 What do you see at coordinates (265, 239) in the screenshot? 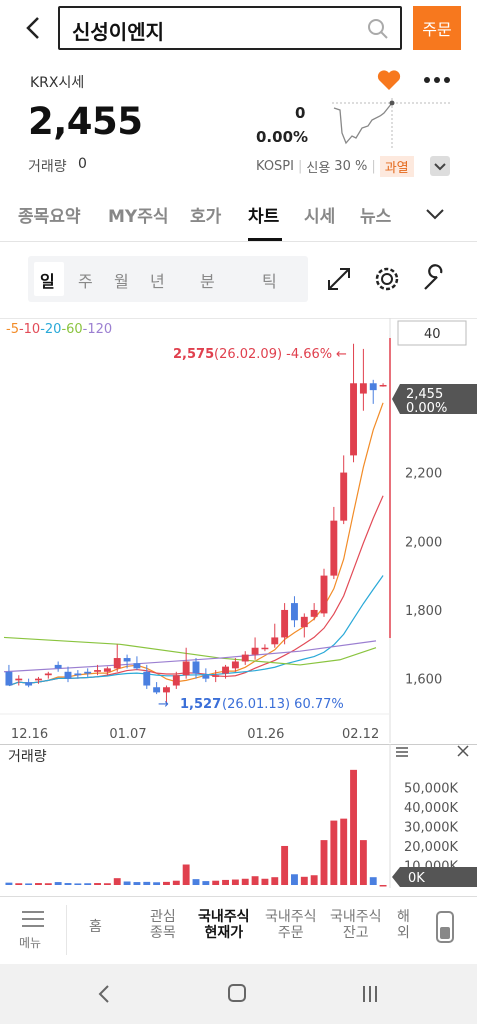
I see `active-tab-indicator` at bounding box center [265, 239].